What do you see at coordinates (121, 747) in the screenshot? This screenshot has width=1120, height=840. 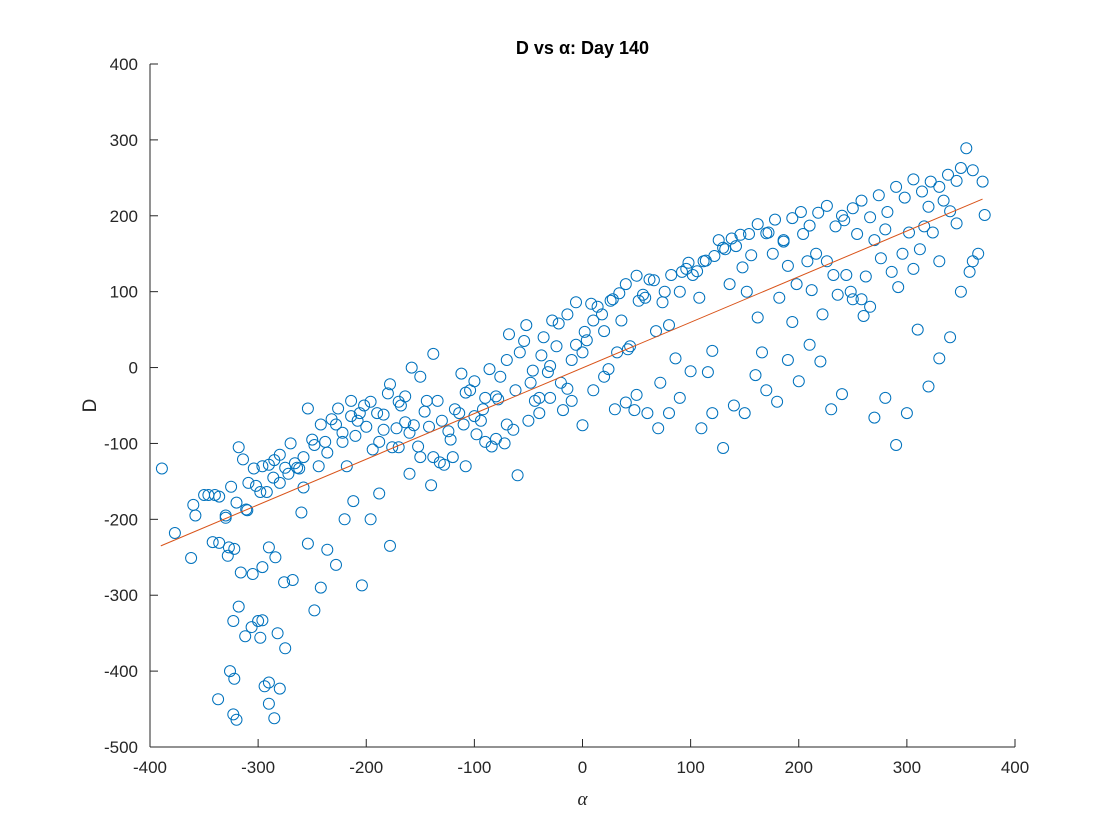 I see `y-tick-label: -500` at bounding box center [121, 747].